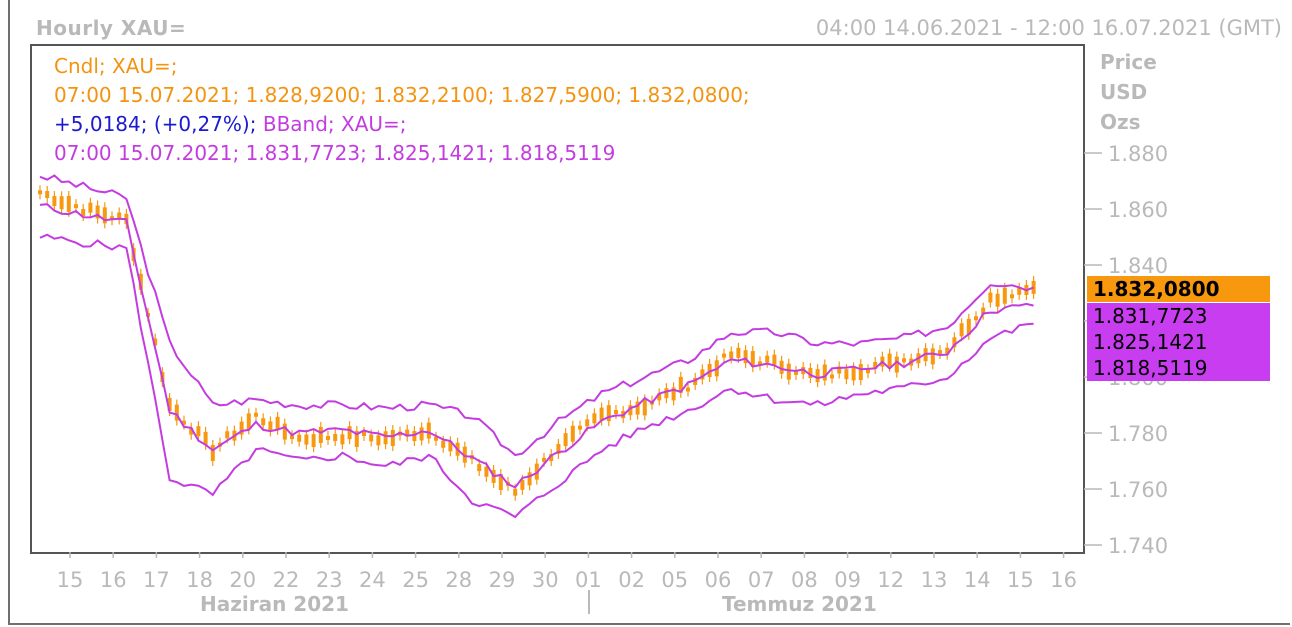 Image resolution: width=1292 pixels, height=627 pixels. I want to click on axis-unit-currency: USD, so click(1124, 92).